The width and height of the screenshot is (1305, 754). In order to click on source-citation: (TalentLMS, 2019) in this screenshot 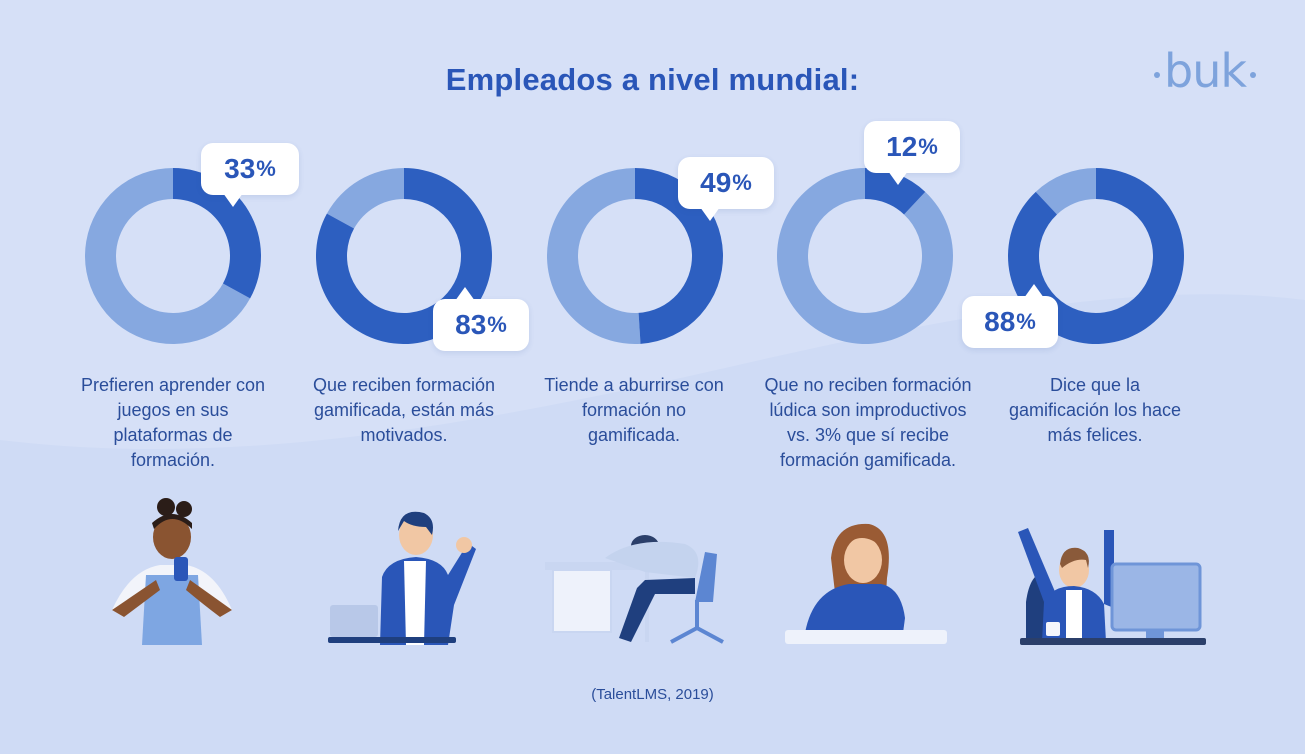, I will do `click(652, 694)`.